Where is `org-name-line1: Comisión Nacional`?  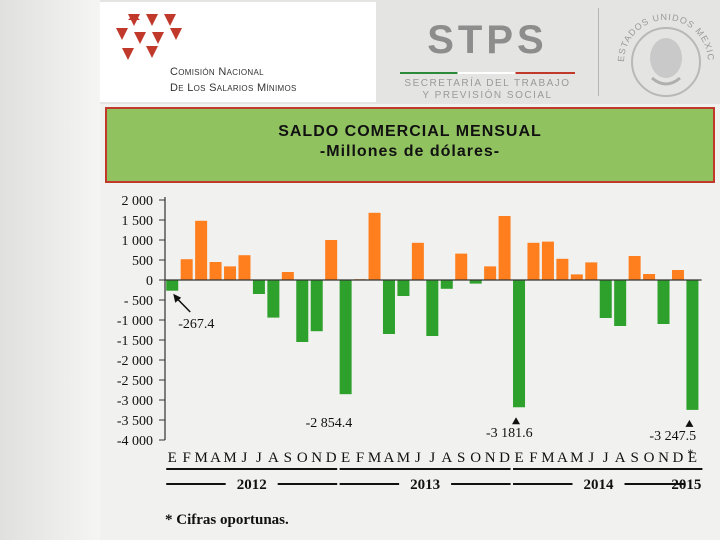 org-name-line1: Comisión Nacional is located at coordinates (217, 72).